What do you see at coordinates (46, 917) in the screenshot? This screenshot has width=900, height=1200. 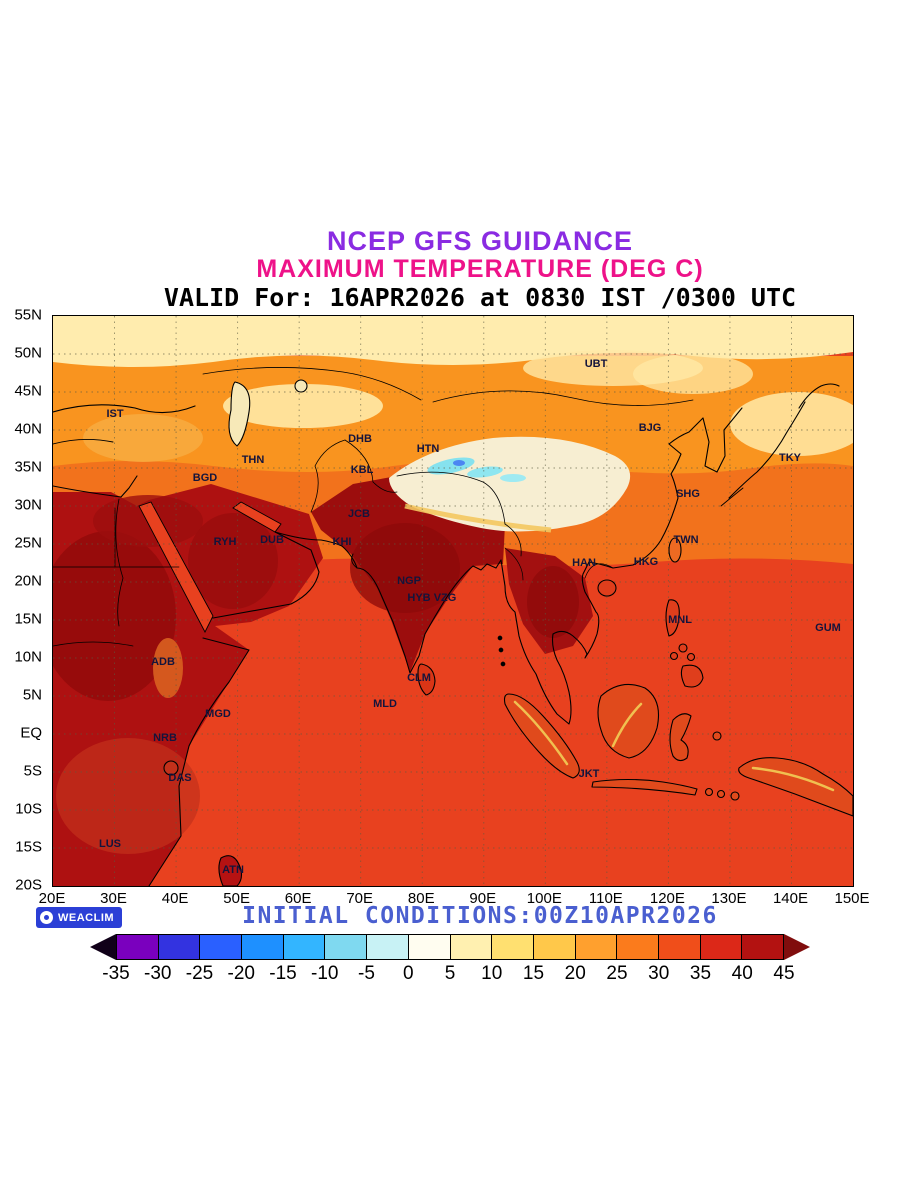 I see `weaclim-logo-icon` at bounding box center [46, 917].